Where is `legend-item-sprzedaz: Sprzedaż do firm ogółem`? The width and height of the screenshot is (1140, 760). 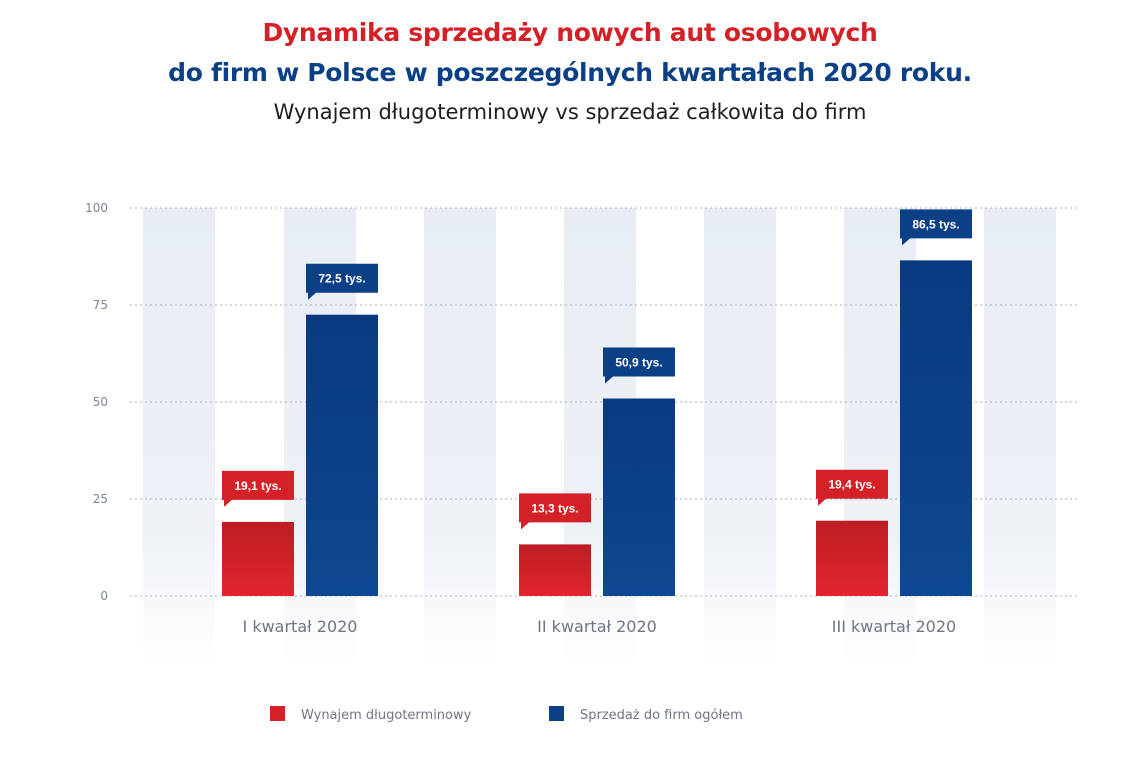
legend-item-sprzedaz: Sprzedaż do firm ogółem is located at coordinates (646, 714).